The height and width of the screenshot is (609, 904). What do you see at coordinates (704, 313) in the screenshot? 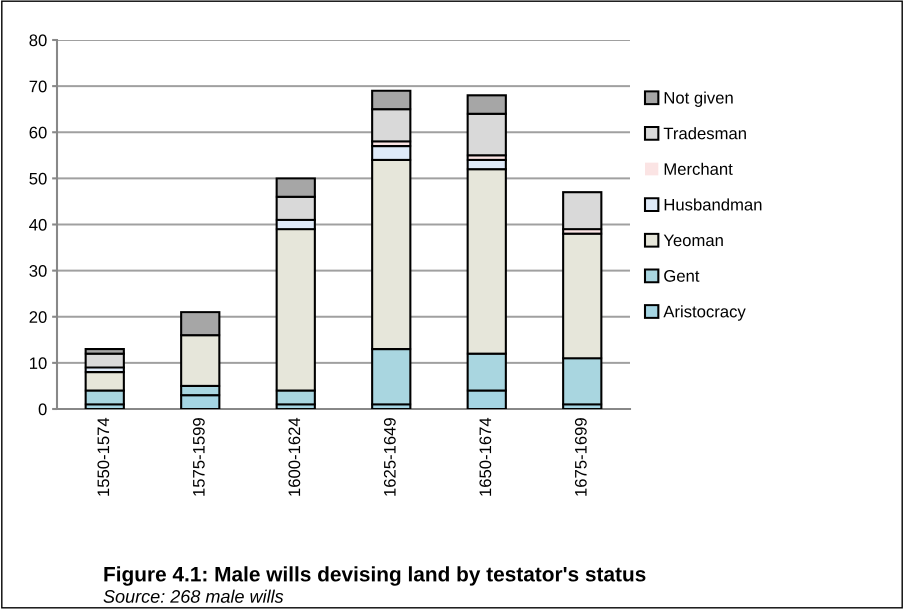
I see `legend-label: Aristocracy` at bounding box center [704, 313].